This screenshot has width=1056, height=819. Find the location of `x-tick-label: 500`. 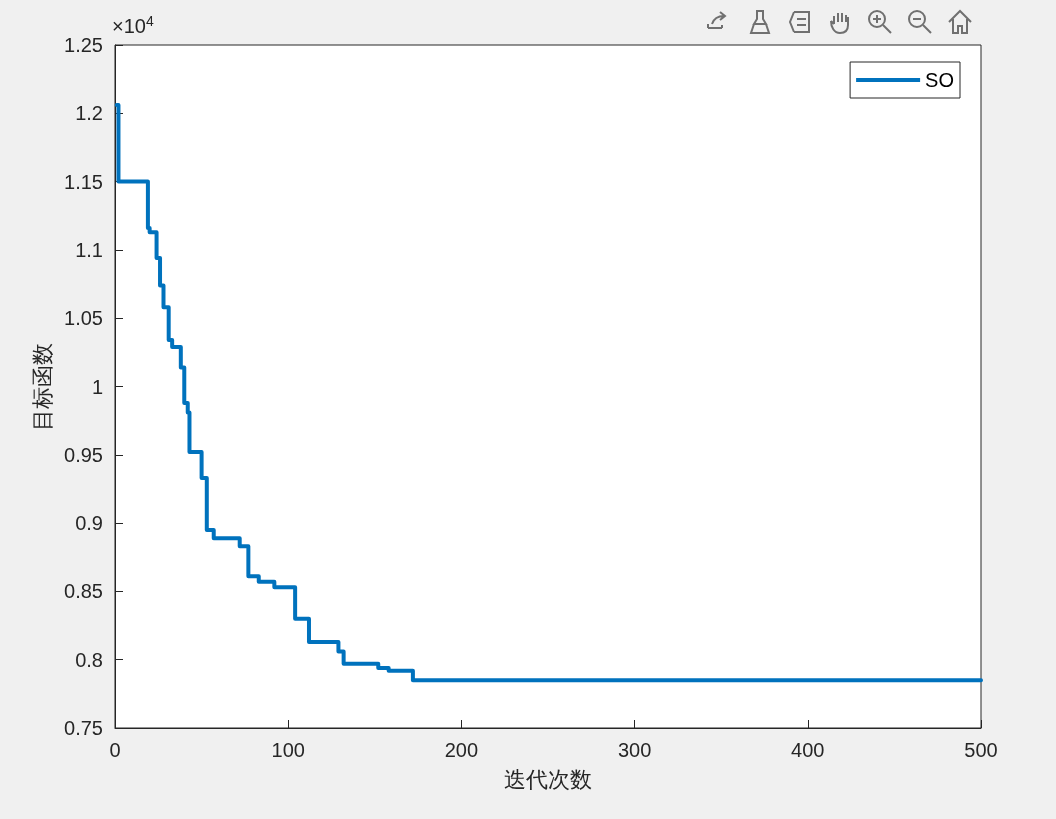

x-tick-label: 500 is located at coordinates (981, 750).